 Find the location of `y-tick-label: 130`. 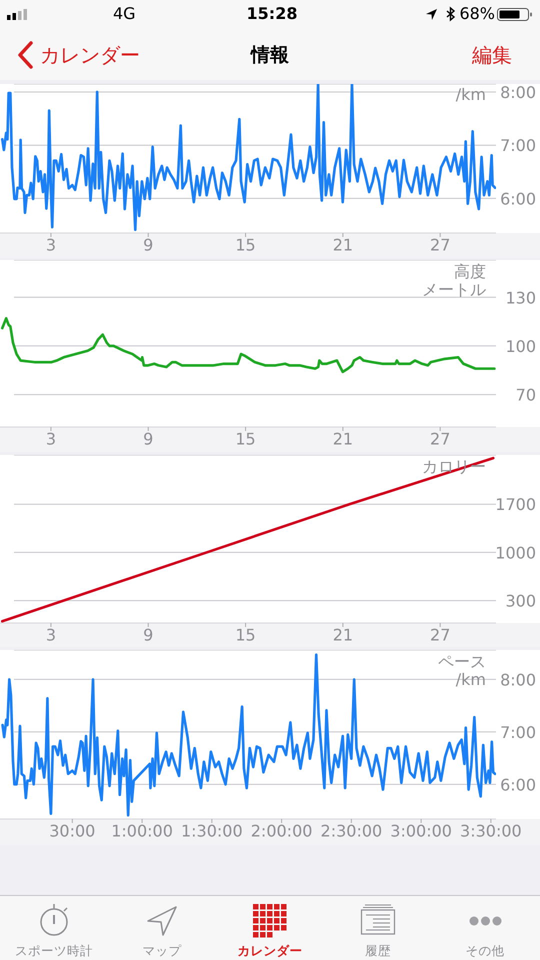

y-tick-label: 130 is located at coordinates (520, 297).